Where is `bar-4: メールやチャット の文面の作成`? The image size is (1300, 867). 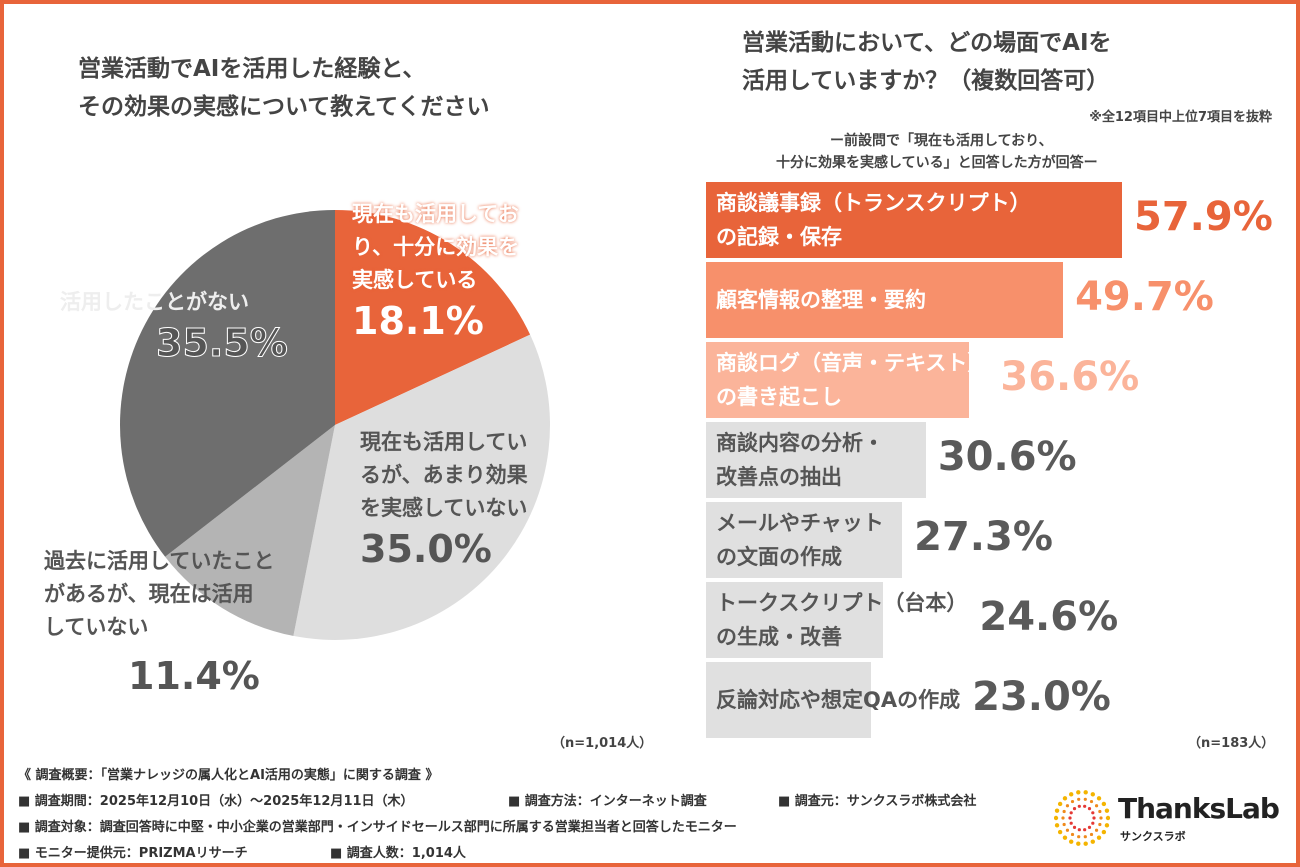
bar-4: メールやチャット の文面の作成 is located at coordinates (804, 540).